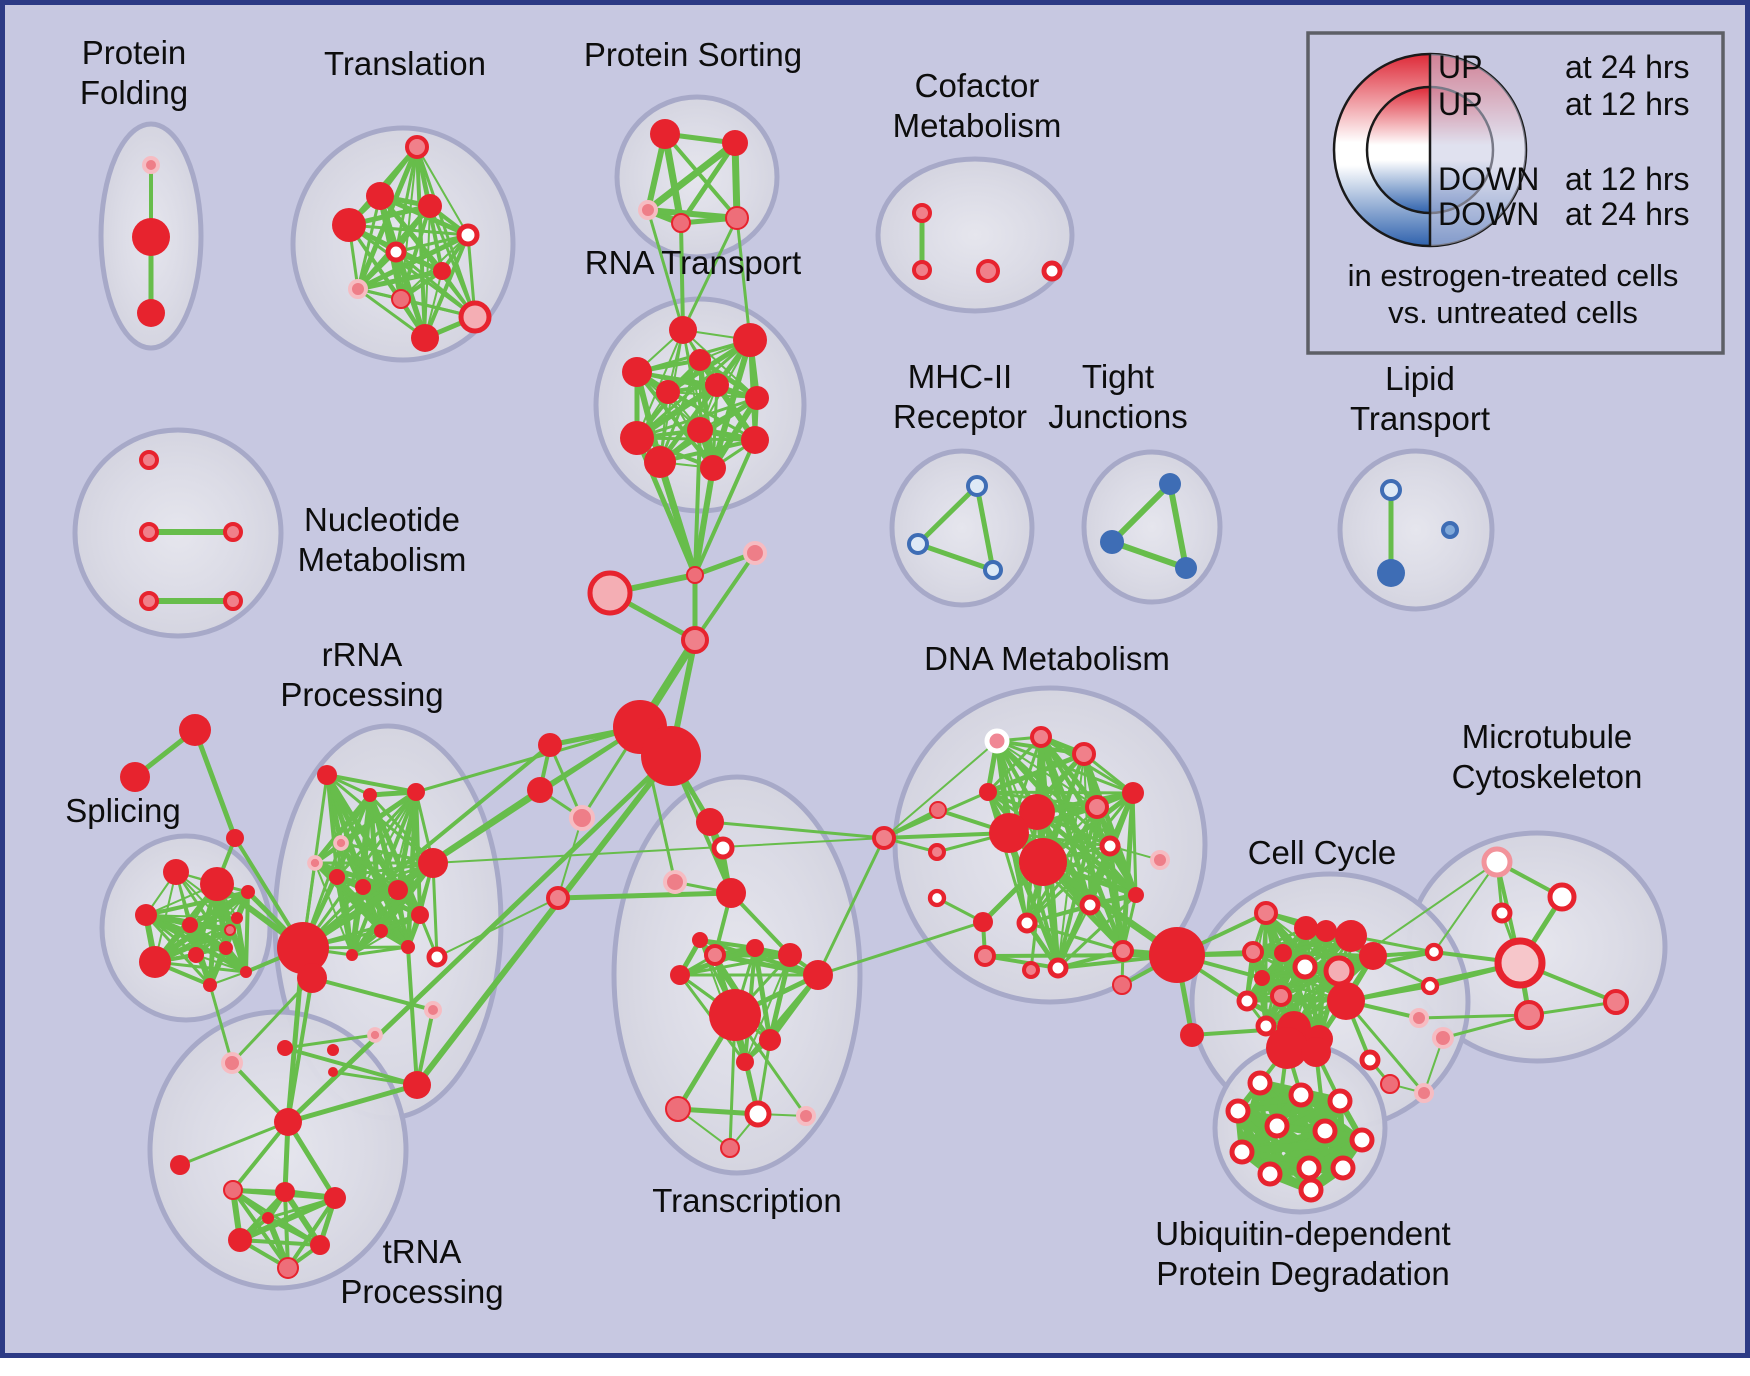 This screenshot has height=1376, width=1750. Describe the element at coordinates (668, 392) in the screenshot. I see `node-rt6` at that location.